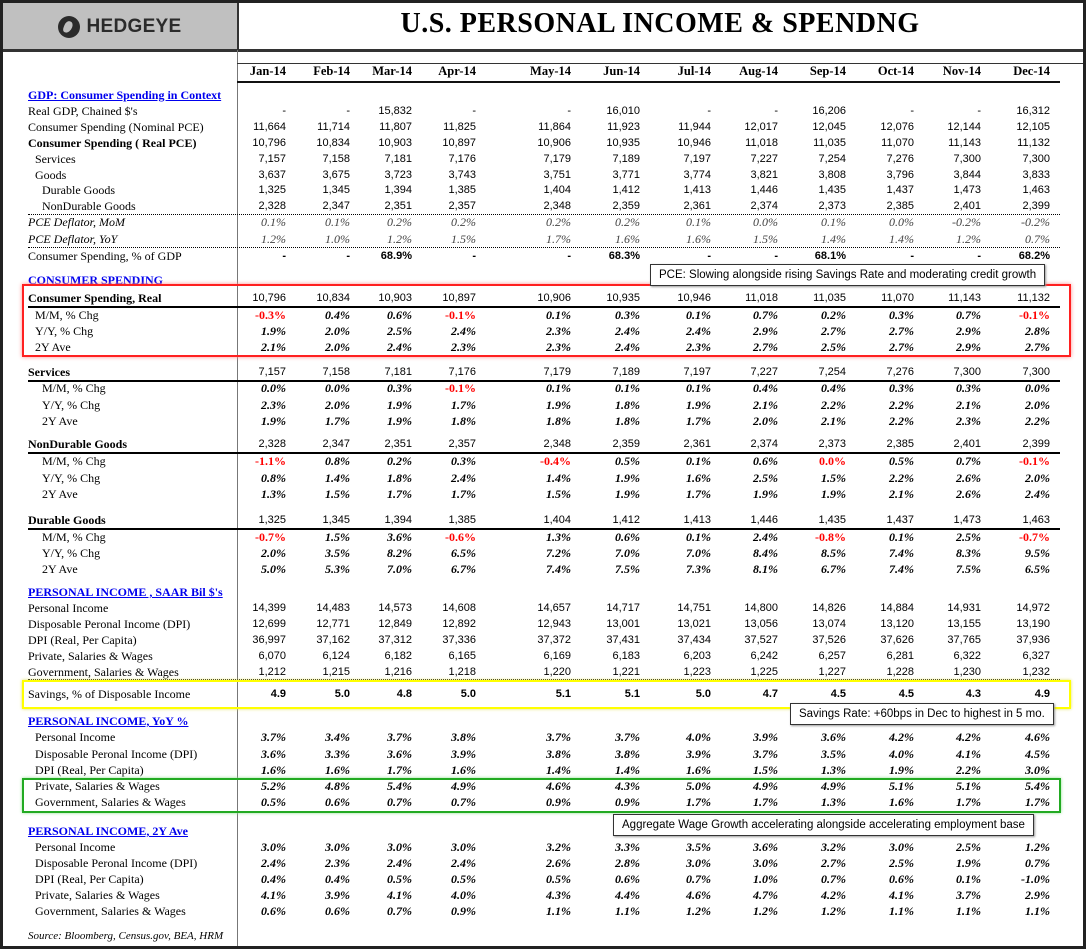  I want to click on value-cell: 13,001, so click(623, 624).